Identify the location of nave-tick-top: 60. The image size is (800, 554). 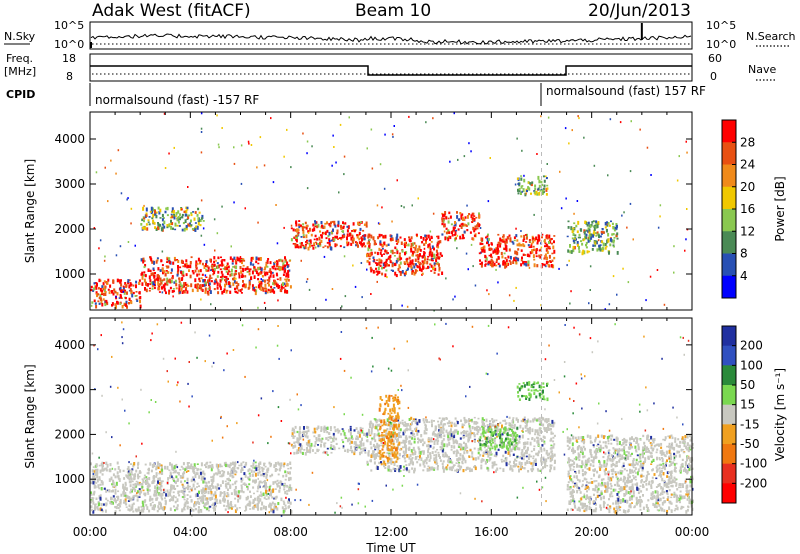
(715, 58).